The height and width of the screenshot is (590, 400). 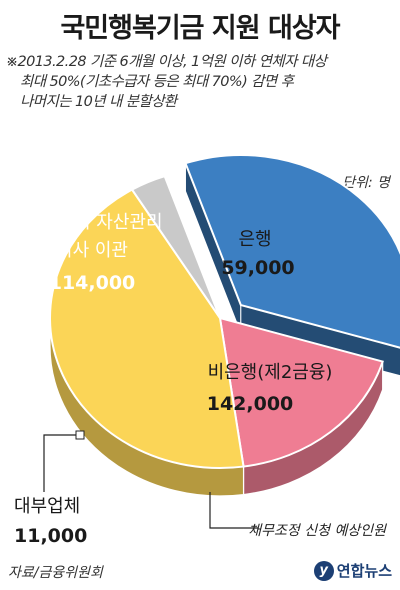 What do you see at coordinates (364, 571) in the screenshot?
I see `brand-name: 연합뉴스` at bounding box center [364, 571].